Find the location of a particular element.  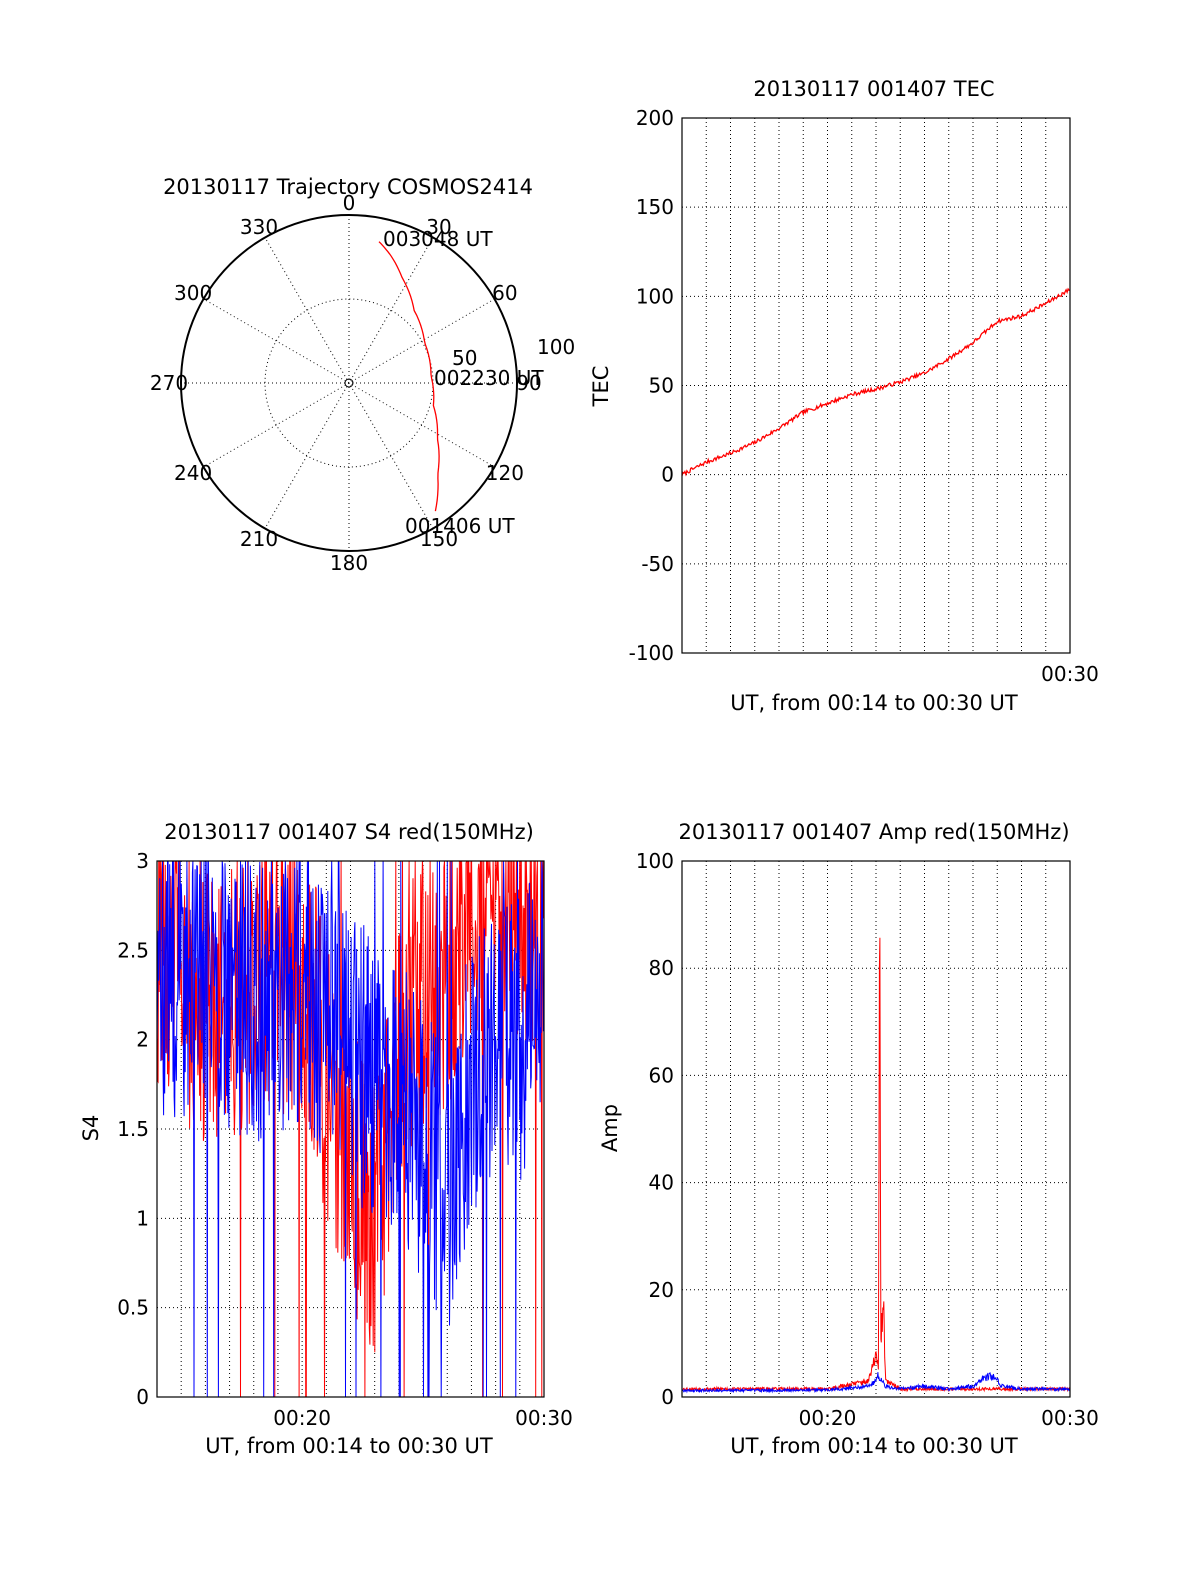

polar-spokes is located at coordinates (349, 383).